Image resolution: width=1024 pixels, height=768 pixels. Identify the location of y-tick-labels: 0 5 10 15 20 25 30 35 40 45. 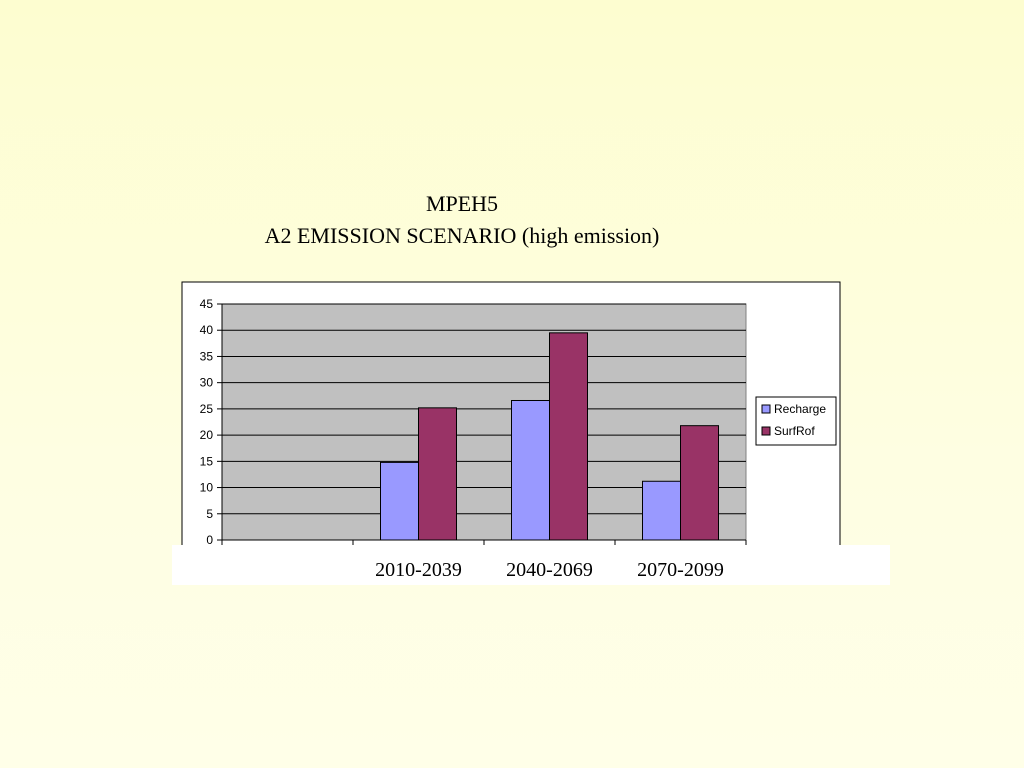
(207, 422).